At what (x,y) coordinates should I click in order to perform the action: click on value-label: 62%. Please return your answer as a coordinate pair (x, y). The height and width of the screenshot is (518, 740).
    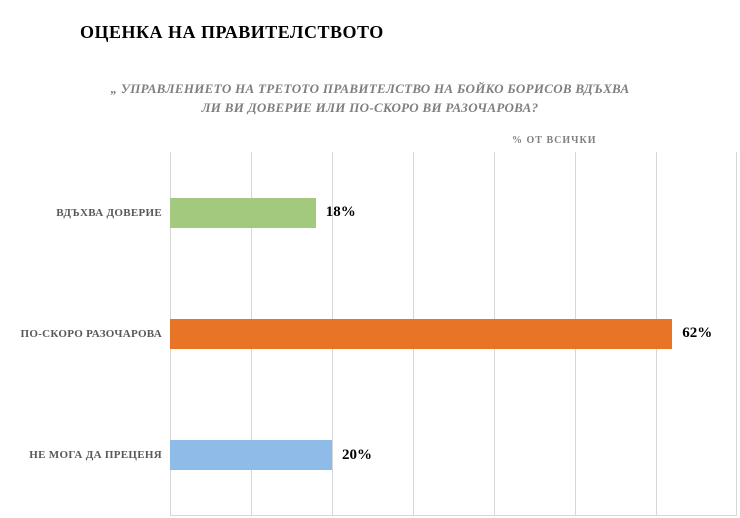
    Looking at the image, I should click on (697, 333).